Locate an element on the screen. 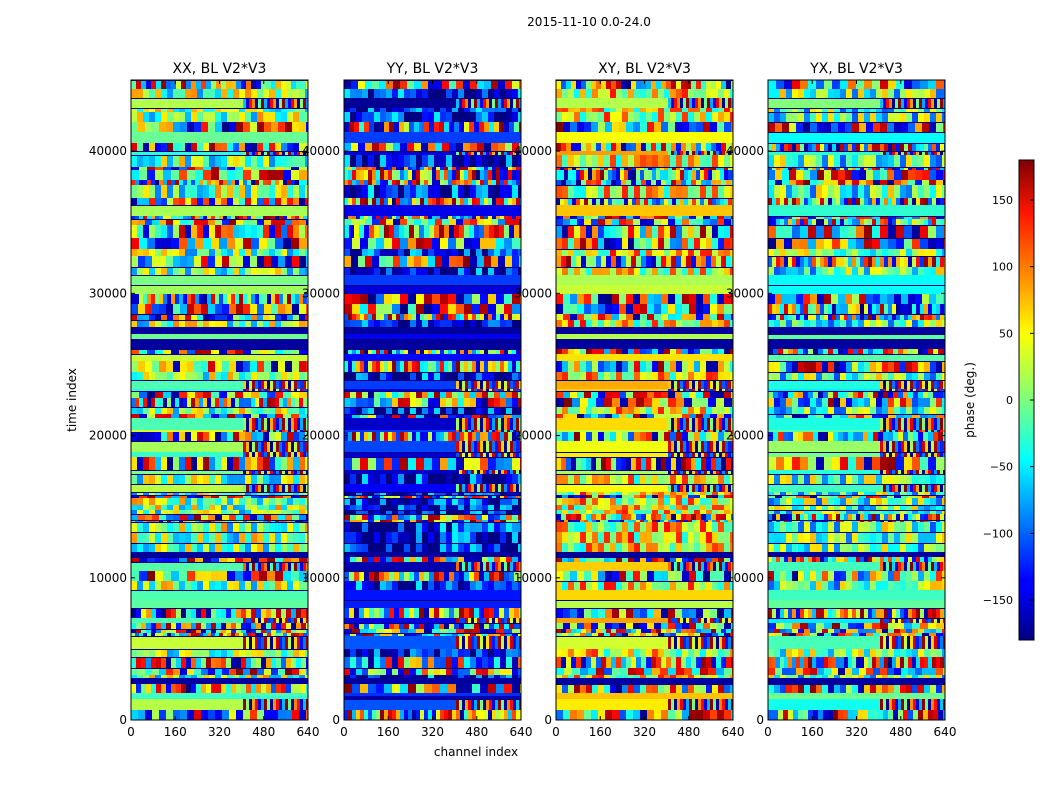 Image resolution: width=1050 pixels, height=800 pixels. panel-2-title: YY, BL V2*V3 is located at coordinates (432, 69).